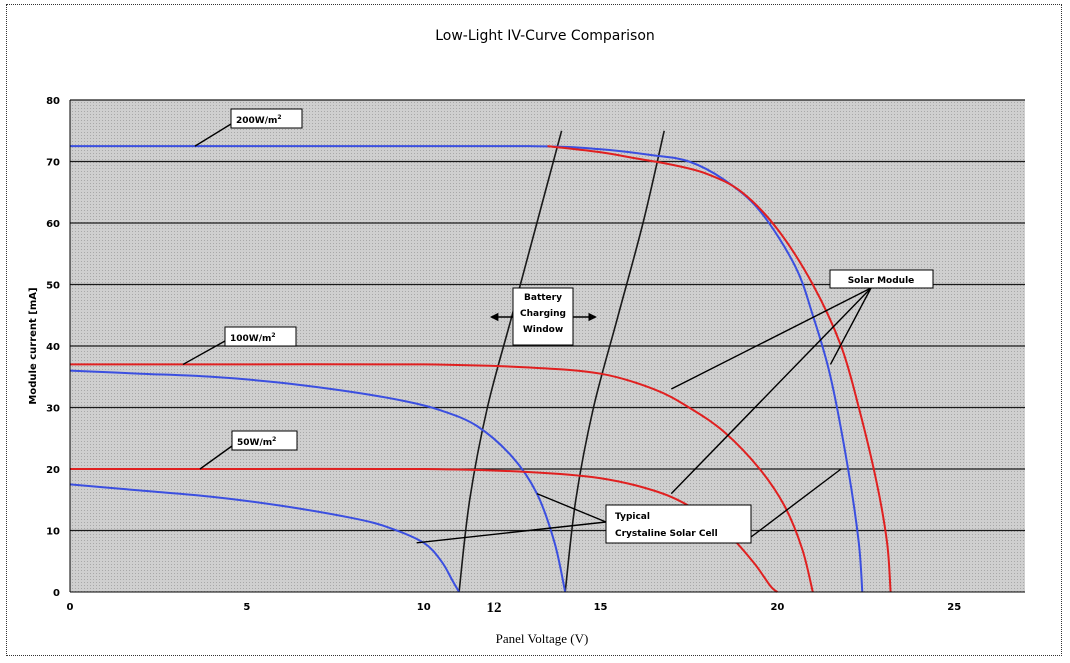 The width and height of the screenshot is (1070, 663). What do you see at coordinates (53, 532) in the screenshot?
I see `y-tick-10: 10` at bounding box center [53, 532].